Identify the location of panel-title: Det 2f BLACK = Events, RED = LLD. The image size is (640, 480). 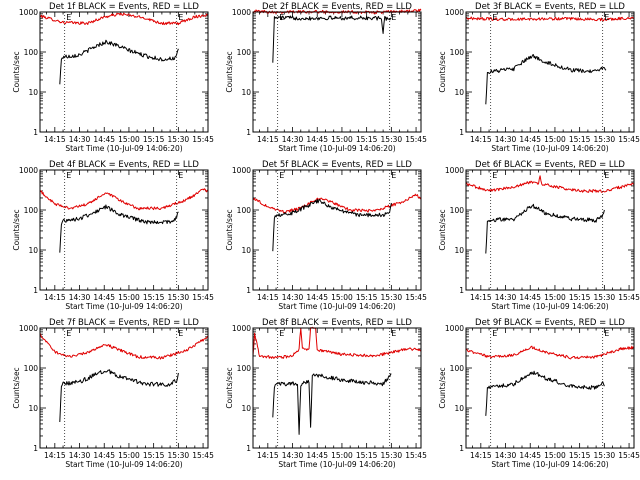
(337, 7).